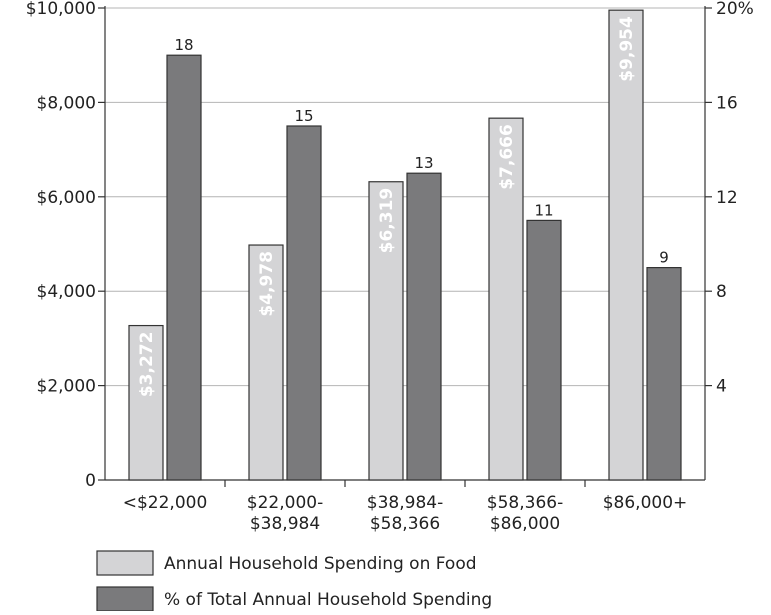 Image resolution: width=771 pixels, height=615 pixels. Describe the element at coordinates (627, 49) in the screenshot. I see `bar-value-label: $9,954` at that location.